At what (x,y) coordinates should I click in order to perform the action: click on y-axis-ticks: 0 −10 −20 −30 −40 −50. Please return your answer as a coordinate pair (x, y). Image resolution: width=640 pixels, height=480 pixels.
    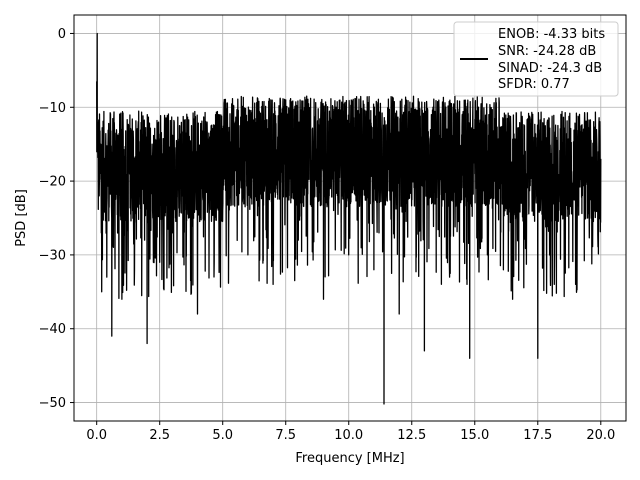
    Looking at the image, I should click on (56, 219).